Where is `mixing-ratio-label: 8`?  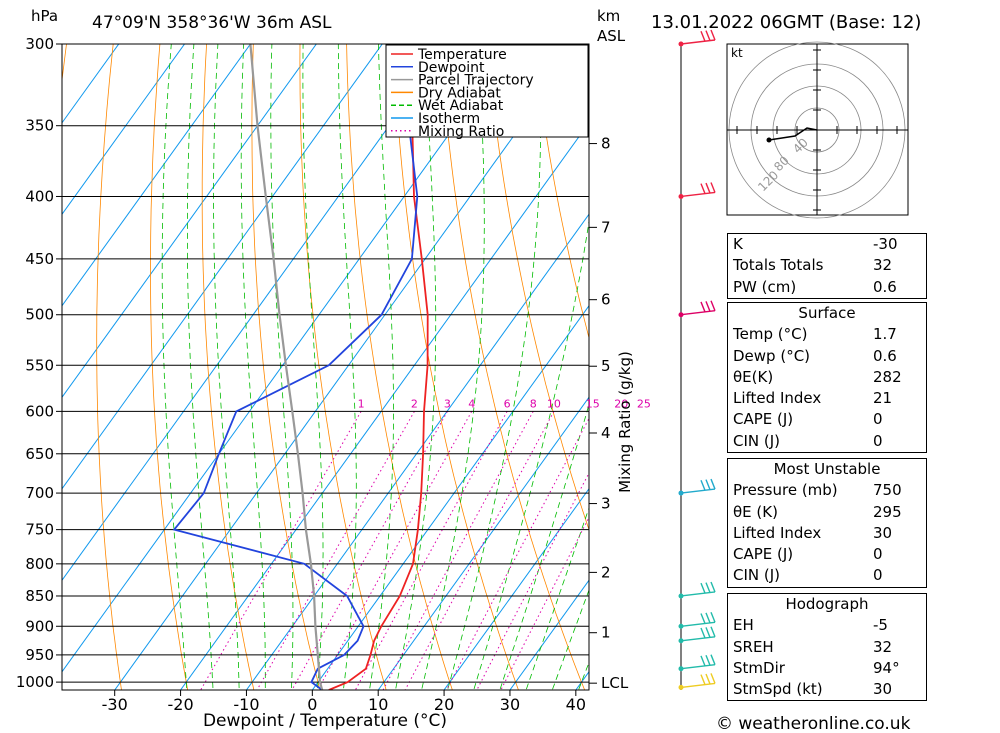
mixing-ratio-label: 8 is located at coordinates (533, 403).